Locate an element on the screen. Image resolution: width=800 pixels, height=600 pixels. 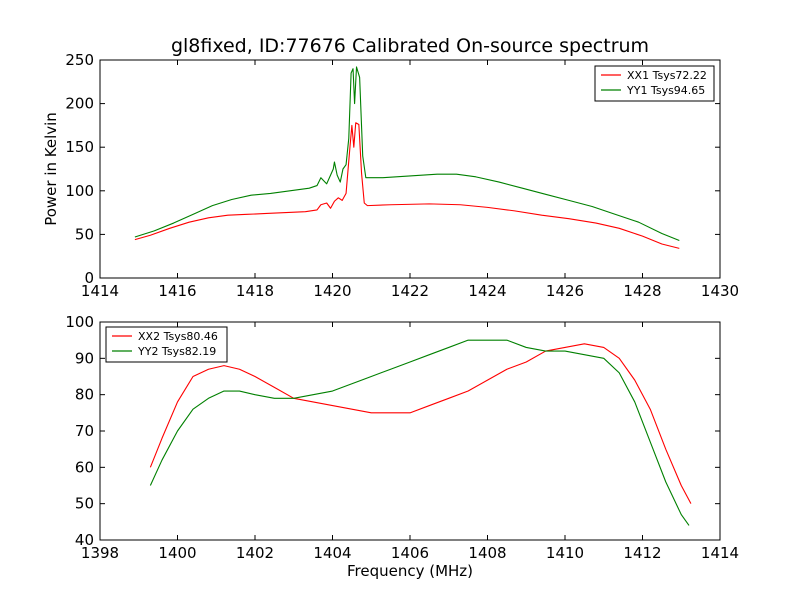
x-tick-label: 1422 is located at coordinates (410, 291).